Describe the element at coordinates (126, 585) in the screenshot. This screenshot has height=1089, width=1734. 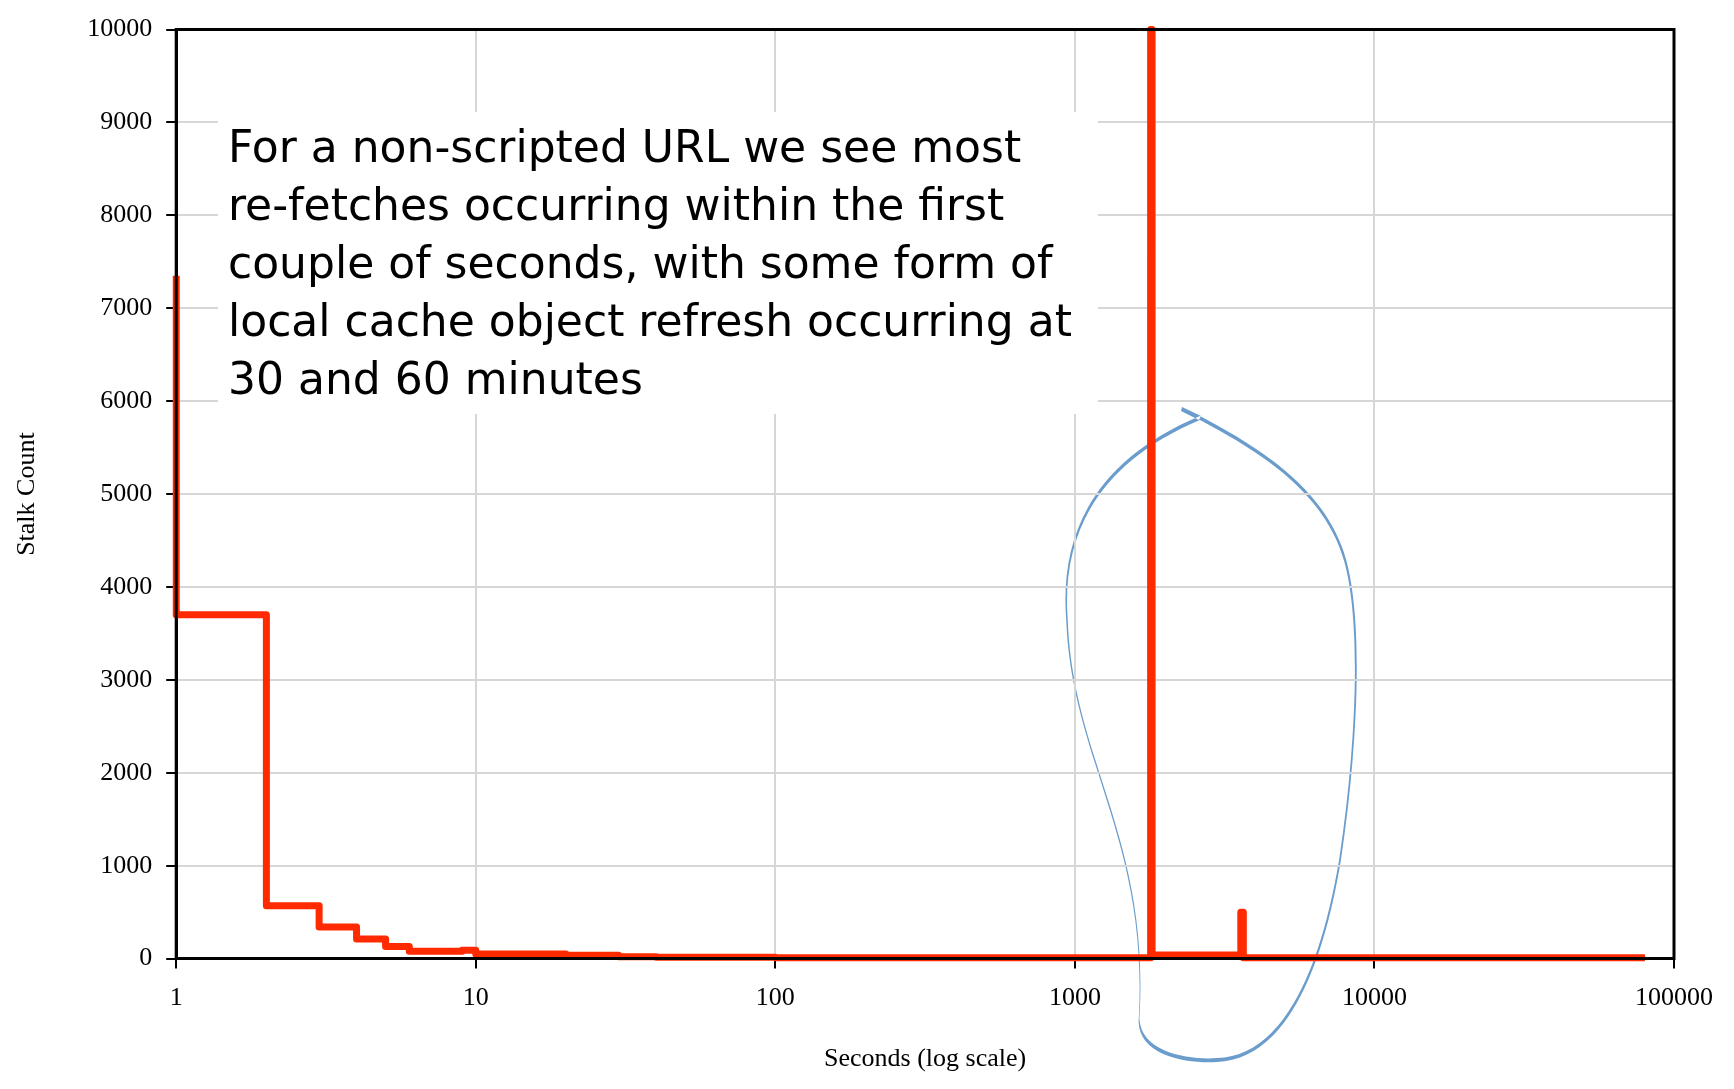
I see `y-tick-label: 4000` at that location.